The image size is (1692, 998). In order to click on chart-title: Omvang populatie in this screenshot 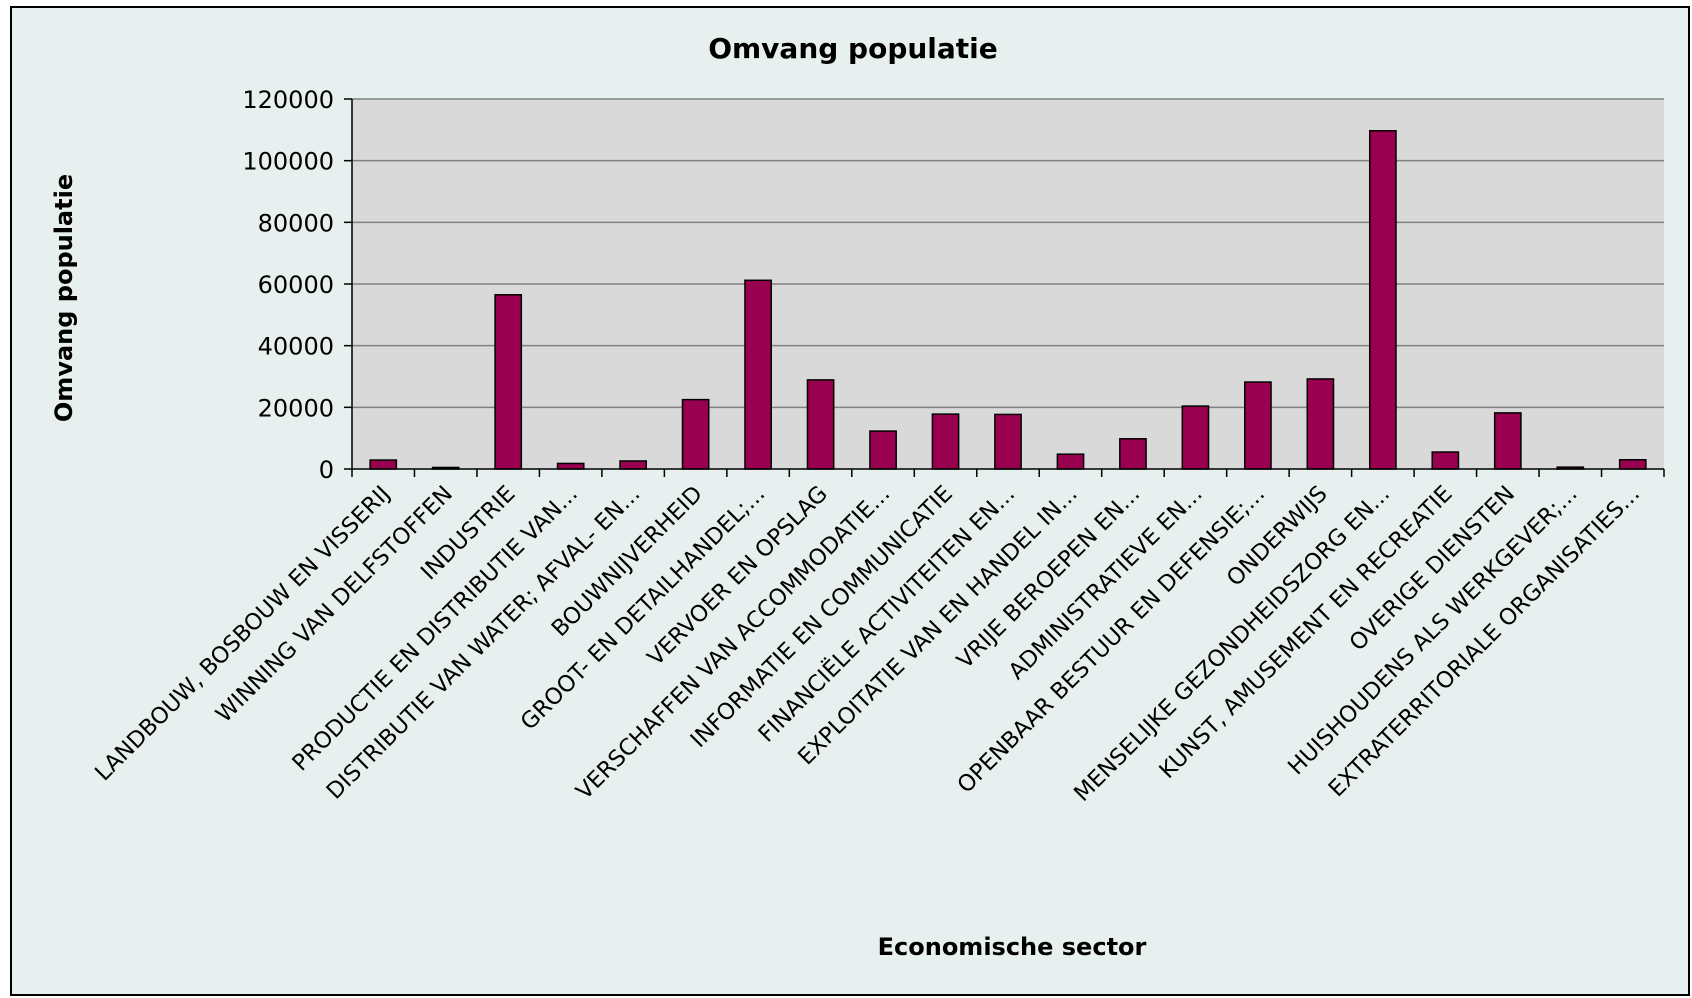, I will do `click(853, 48)`.